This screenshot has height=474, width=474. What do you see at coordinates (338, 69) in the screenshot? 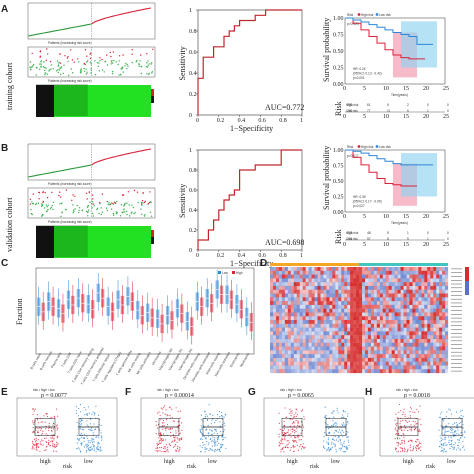
I see `km-y-tick: 0.25` at bounding box center [338, 69].